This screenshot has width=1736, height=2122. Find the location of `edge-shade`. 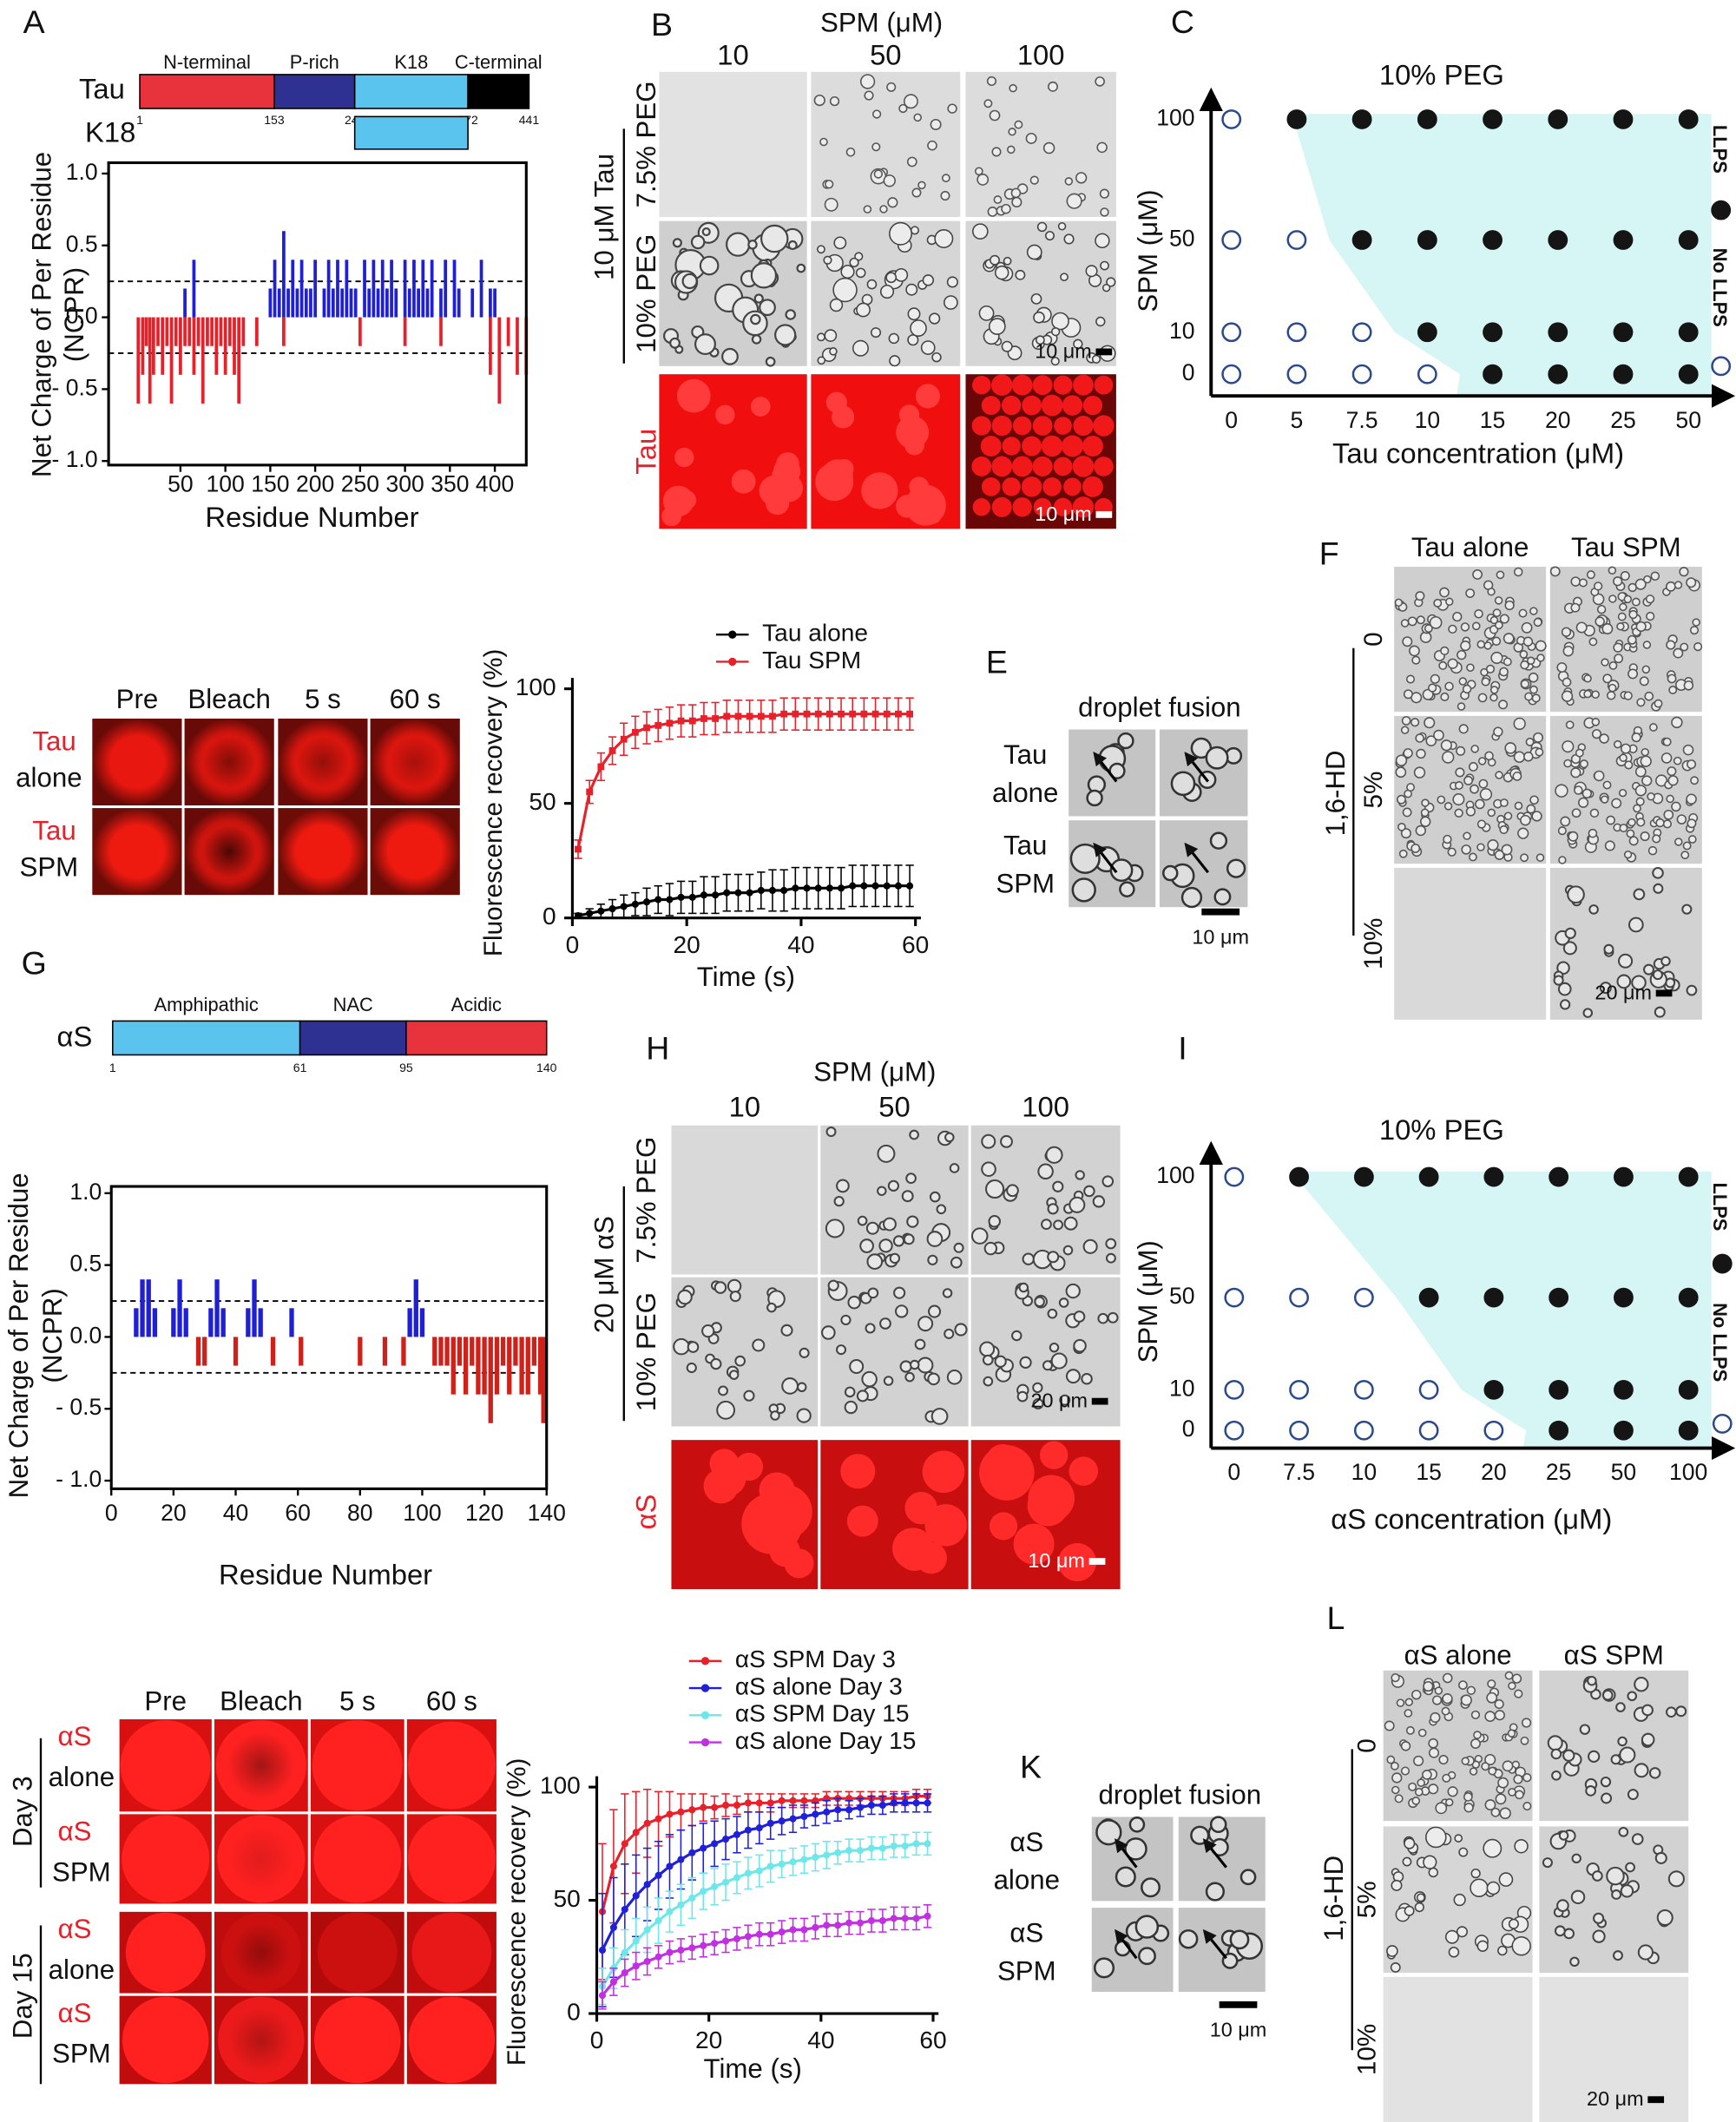

edge-shade is located at coordinates (323, 852).